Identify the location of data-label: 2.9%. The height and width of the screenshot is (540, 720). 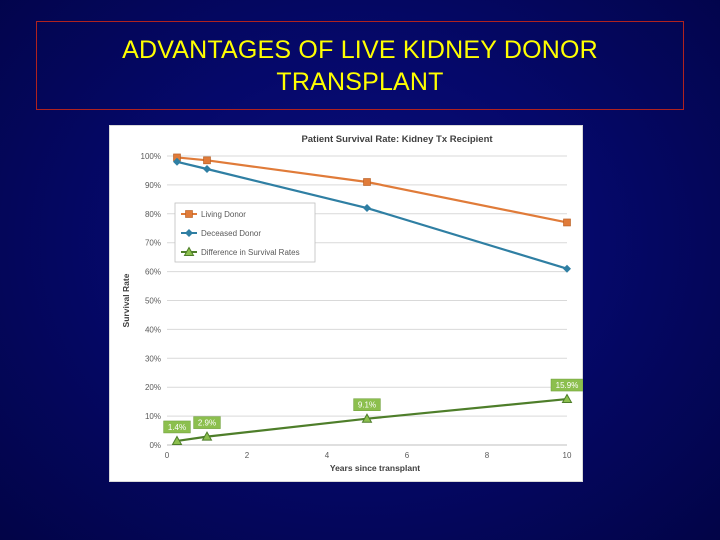
(207, 423).